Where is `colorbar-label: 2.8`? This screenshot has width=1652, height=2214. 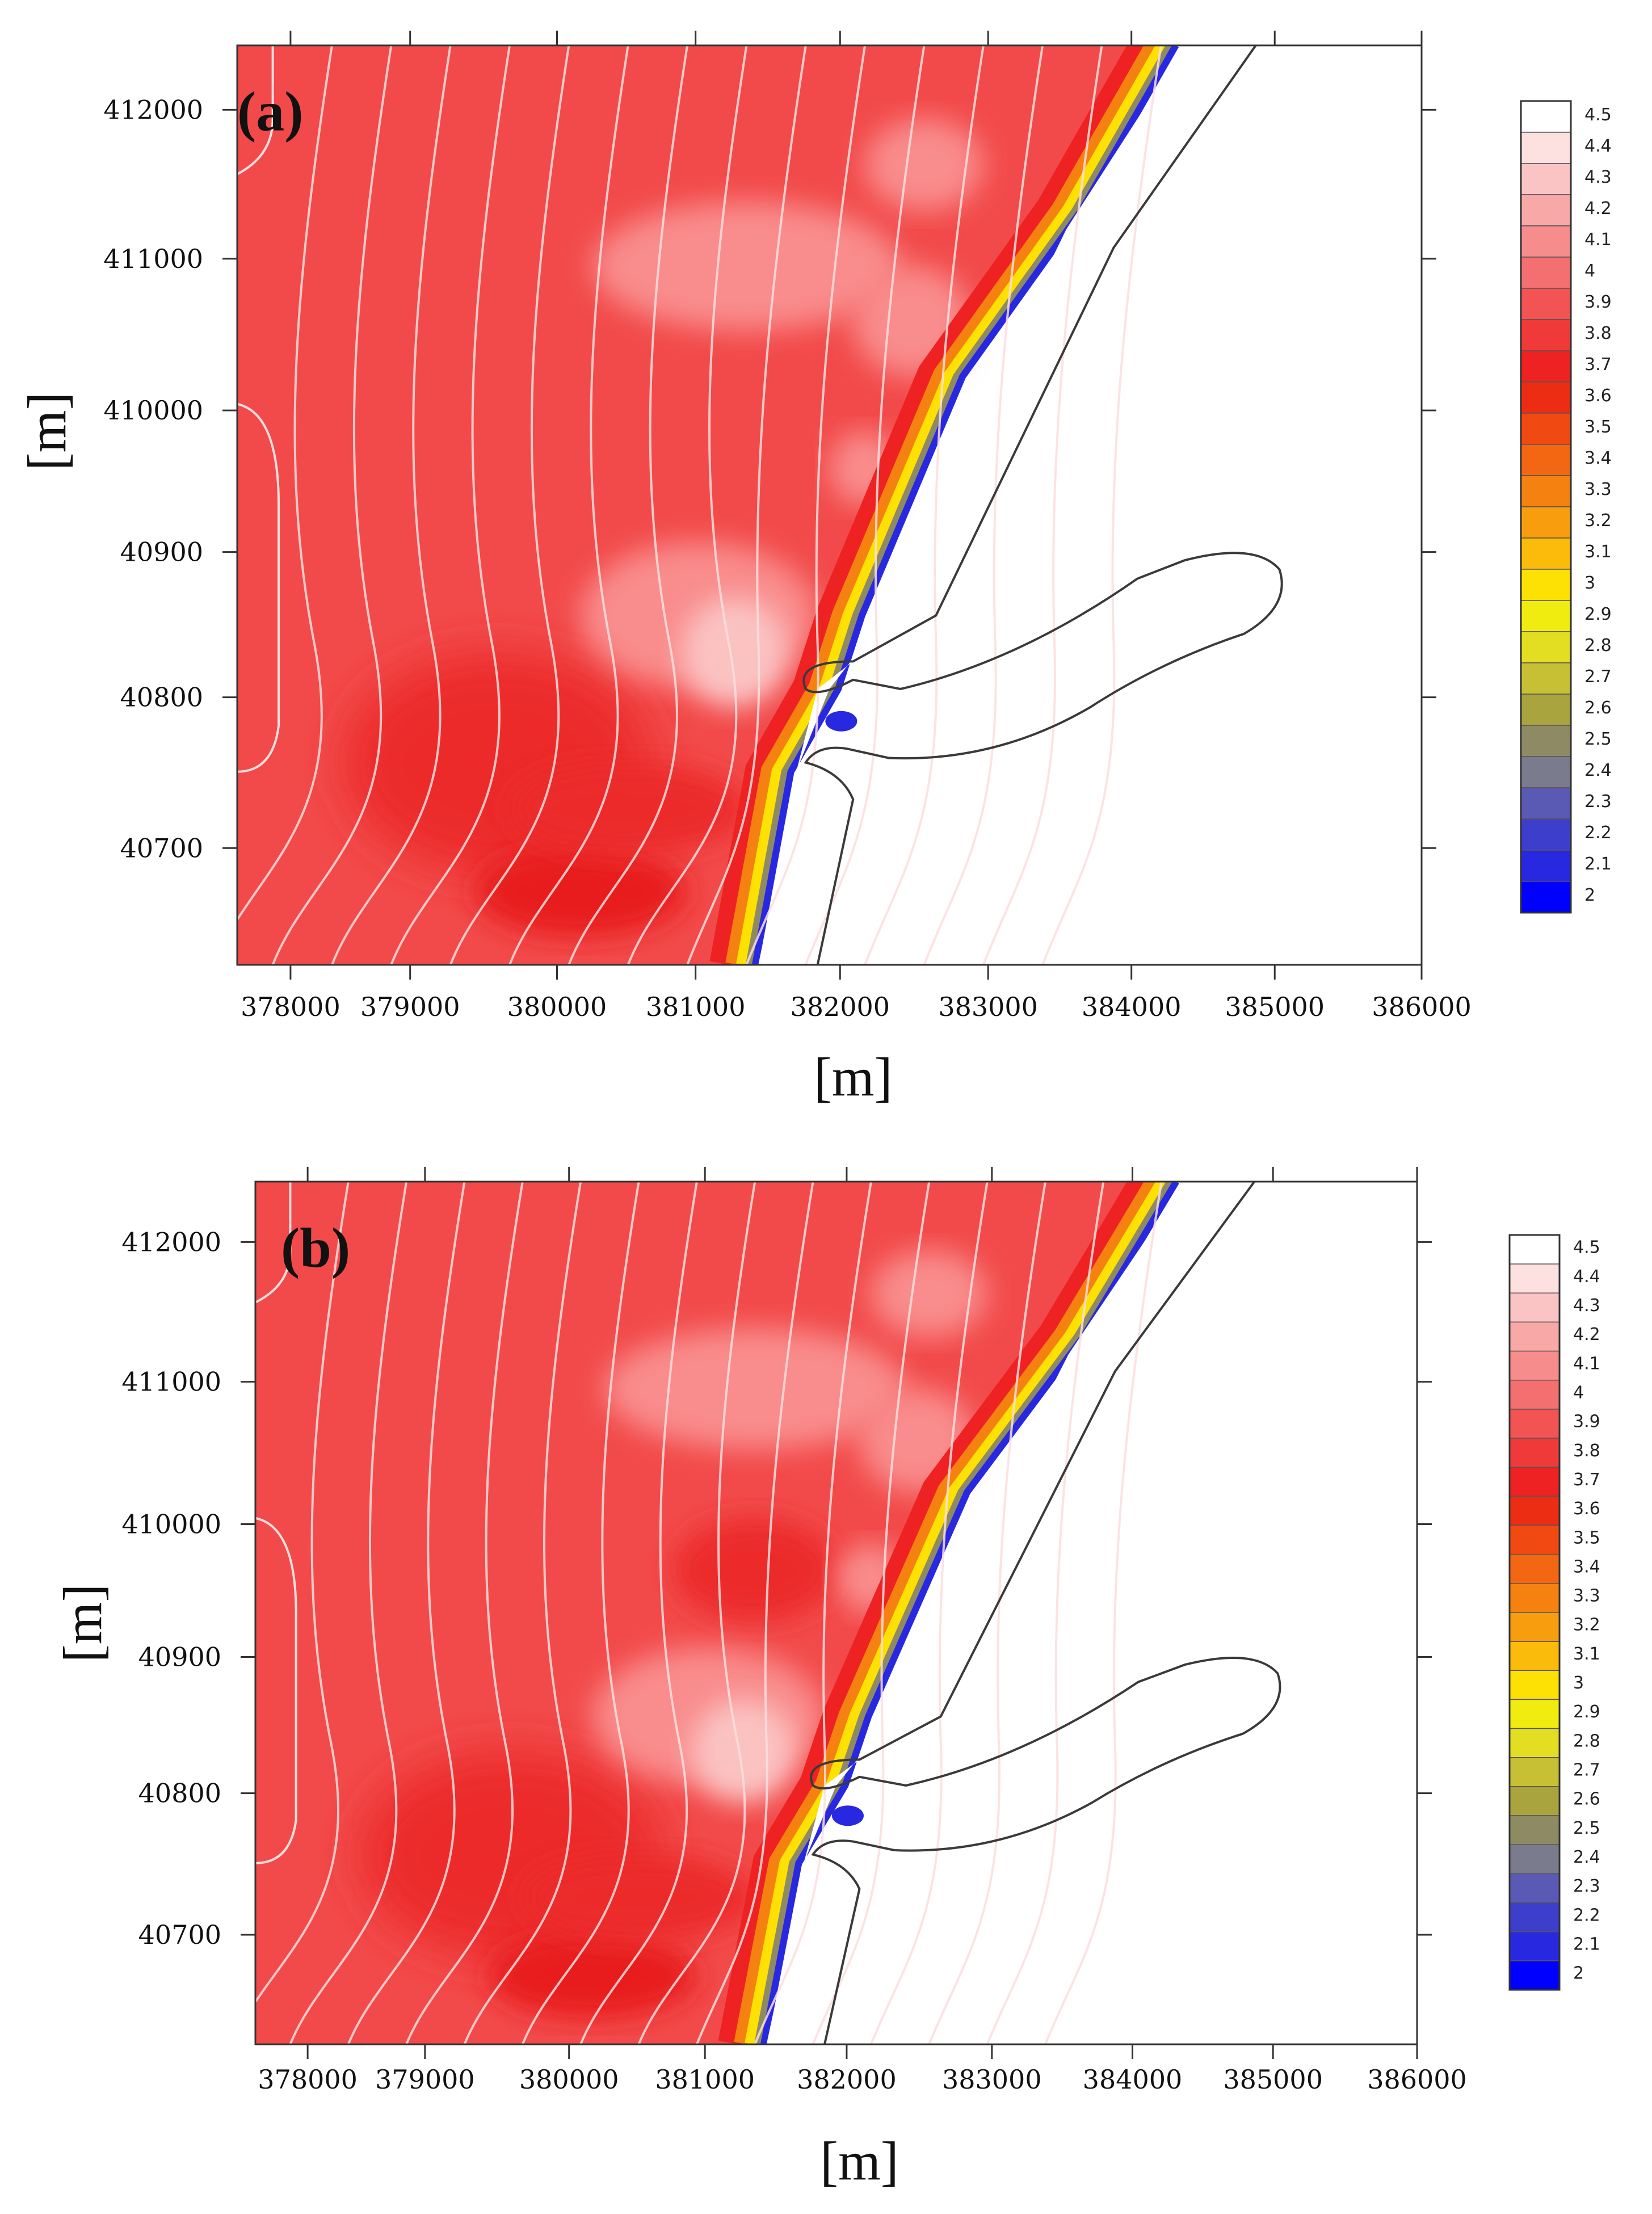 colorbar-label: 2.8 is located at coordinates (1587, 1741).